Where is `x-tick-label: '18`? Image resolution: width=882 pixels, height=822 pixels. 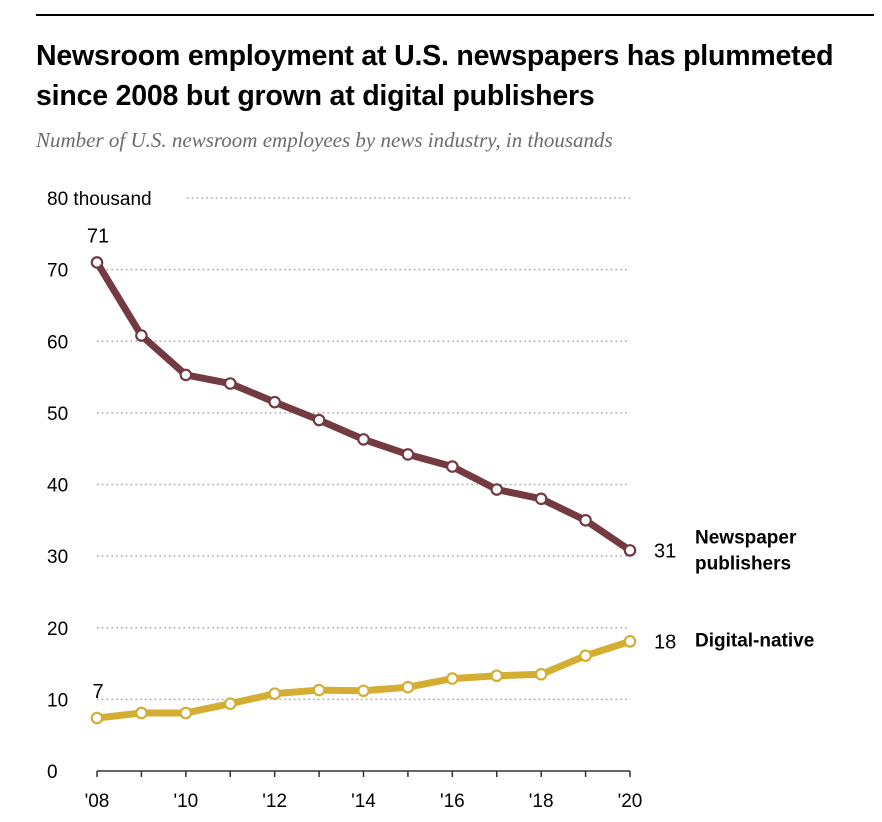 x-tick-label: '18 is located at coordinates (541, 801).